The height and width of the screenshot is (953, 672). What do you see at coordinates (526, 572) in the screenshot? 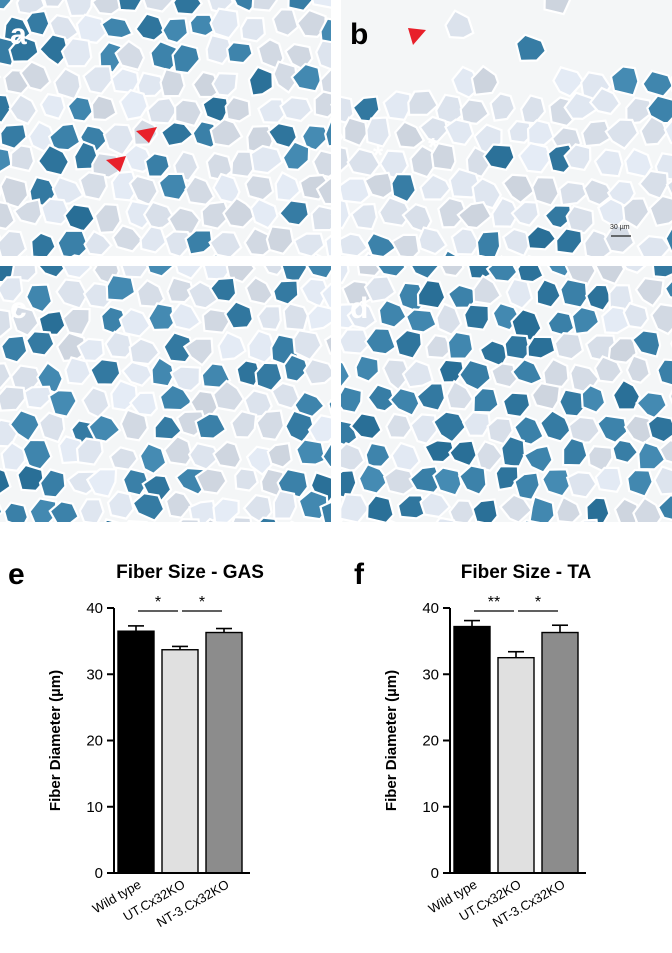
I see `chart-title: Fiber Size - TA` at bounding box center [526, 572].